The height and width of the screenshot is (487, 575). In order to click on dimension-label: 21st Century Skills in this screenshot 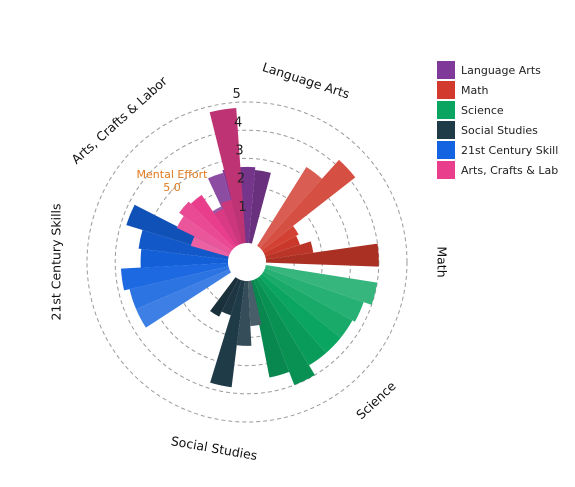, I will do `click(56, 261)`.